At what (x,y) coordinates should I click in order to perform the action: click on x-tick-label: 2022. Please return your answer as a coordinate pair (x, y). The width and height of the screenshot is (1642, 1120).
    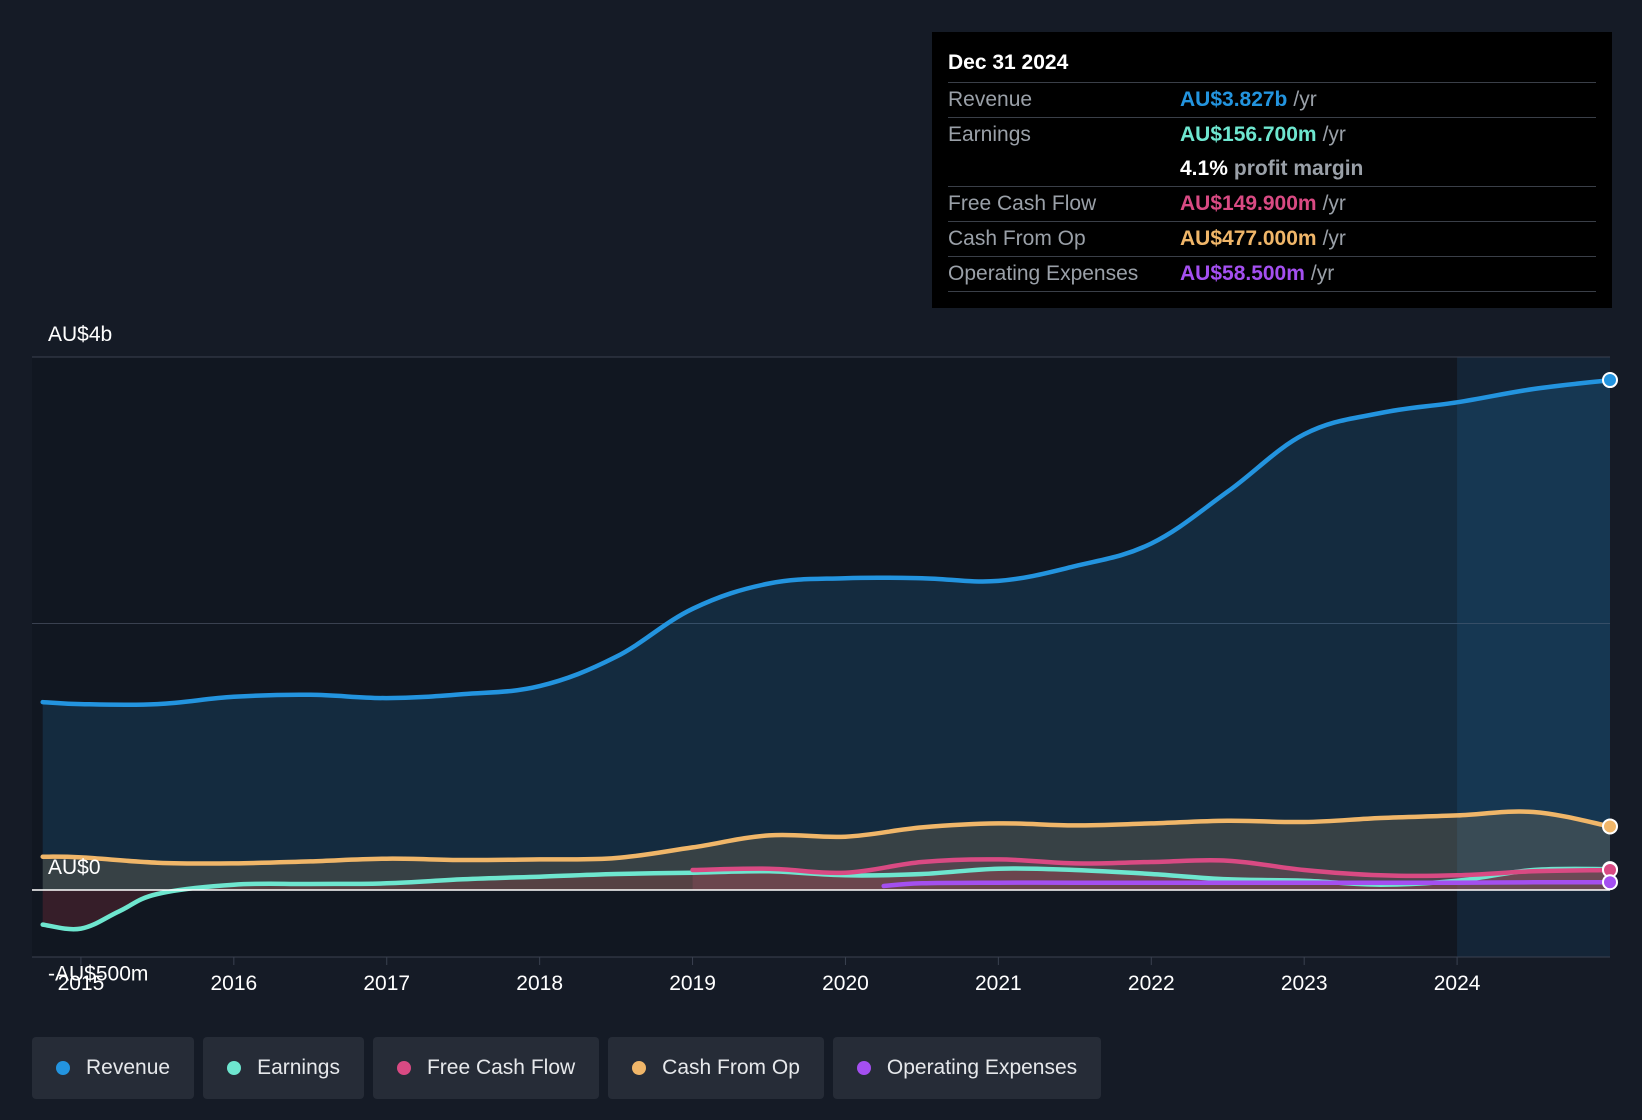
    Looking at the image, I should click on (1151, 983).